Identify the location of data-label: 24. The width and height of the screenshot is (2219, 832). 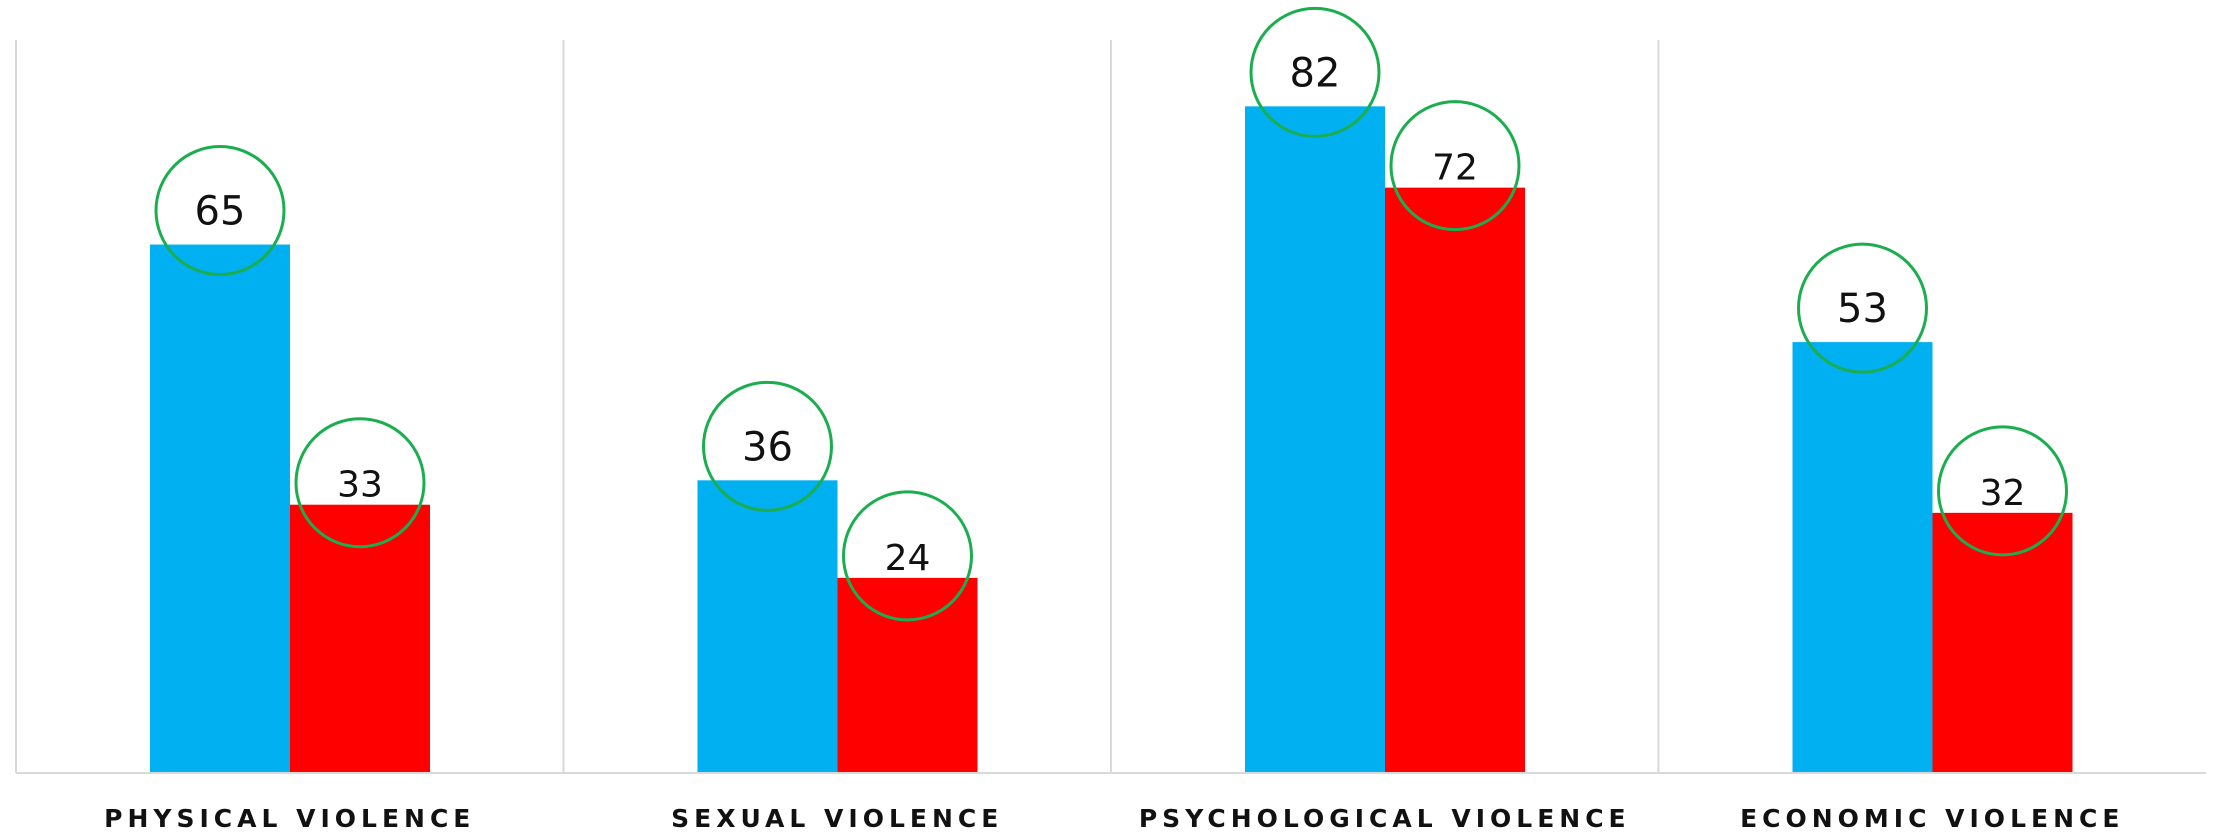
(908, 558).